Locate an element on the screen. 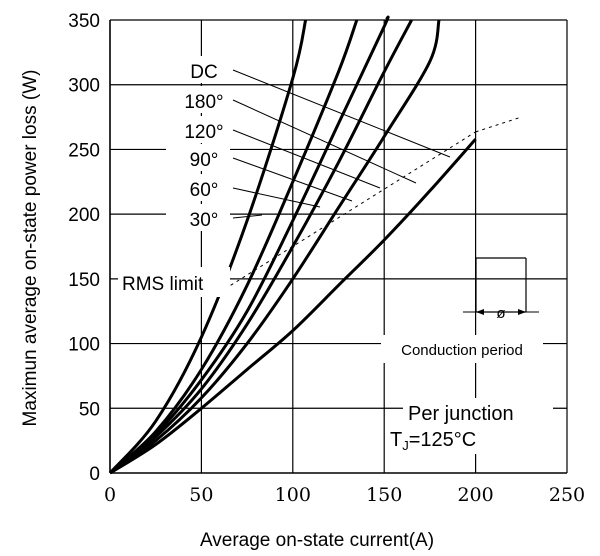 The height and width of the screenshot is (556, 600). rms-limit-label: RMS limit is located at coordinates (163, 284).